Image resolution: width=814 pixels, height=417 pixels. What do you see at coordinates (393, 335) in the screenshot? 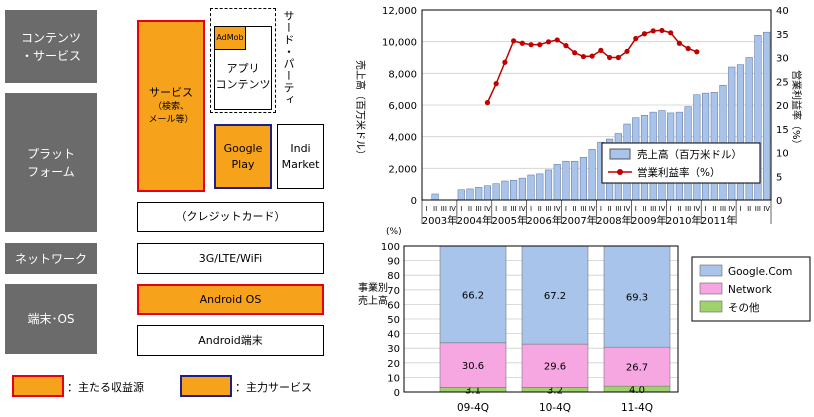
I see `c2-y-tick: 40` at bounding box center [393, 335].